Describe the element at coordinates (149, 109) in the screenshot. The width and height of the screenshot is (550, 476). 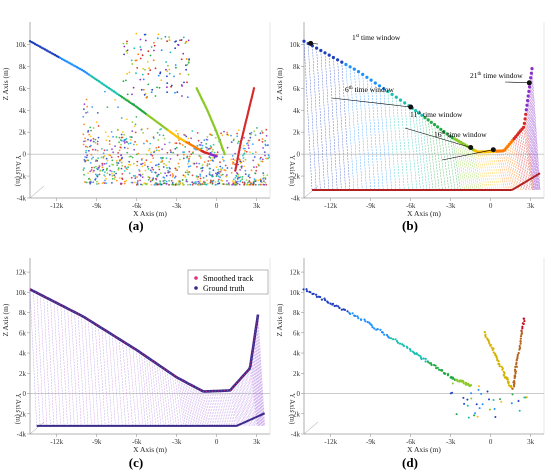
I see `panel-a-marks` at that location.